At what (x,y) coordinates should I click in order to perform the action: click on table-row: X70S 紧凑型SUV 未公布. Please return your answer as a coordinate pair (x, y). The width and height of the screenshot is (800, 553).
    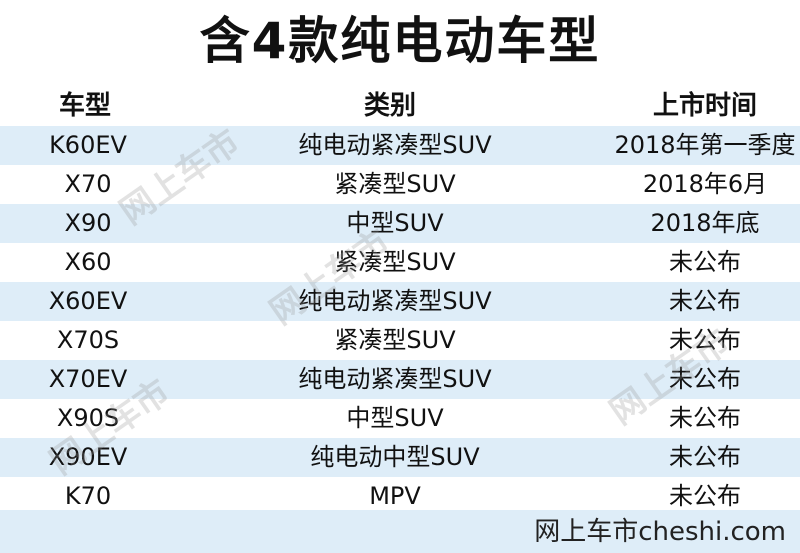
    Looking at the image, I should click on (400, 340).